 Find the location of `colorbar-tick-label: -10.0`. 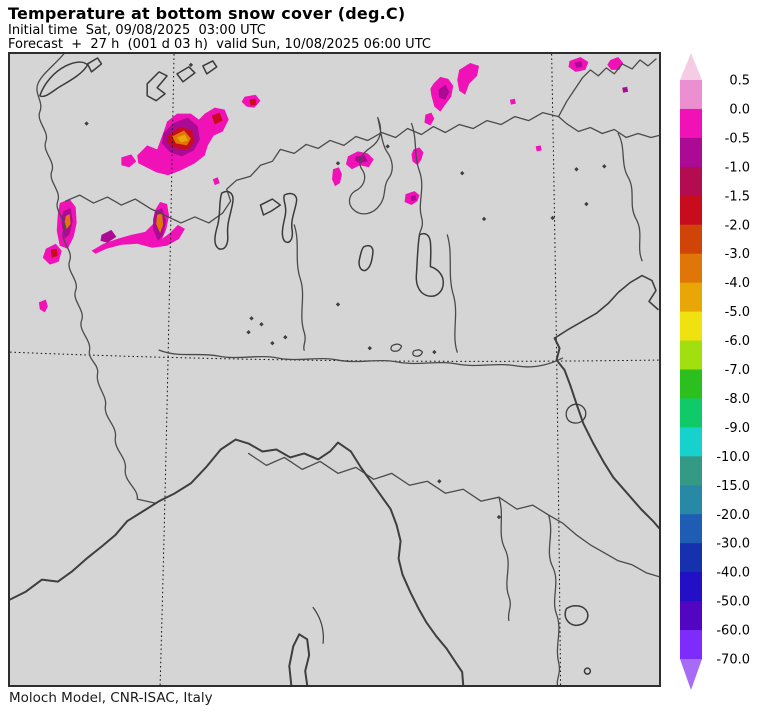

colorbar-tick-label: -10.0 is located at coordinates (733, 457).